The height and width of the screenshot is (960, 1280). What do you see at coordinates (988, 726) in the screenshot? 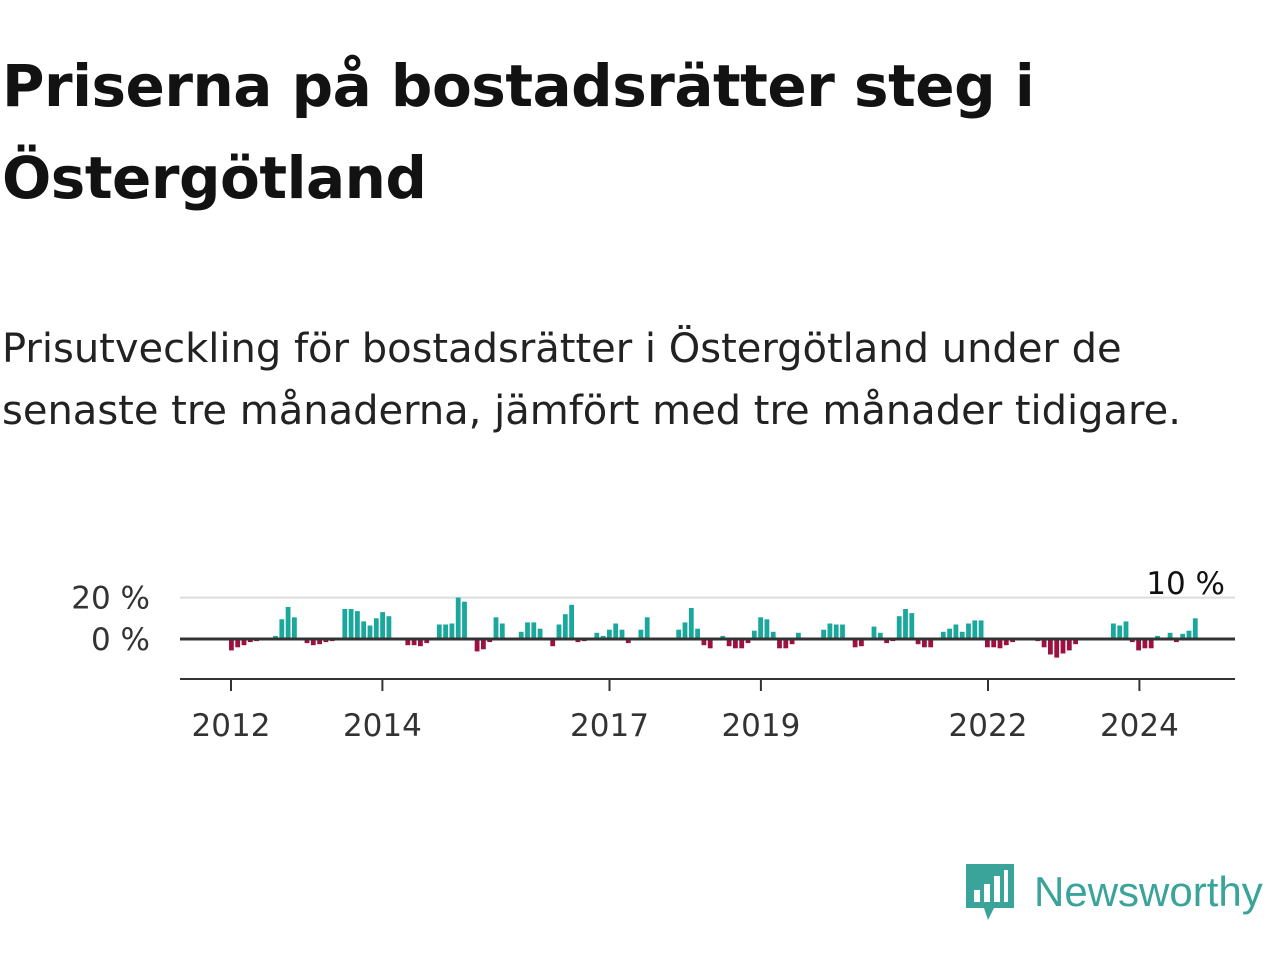
I see `x-tick-label: 2022` at bounding box center [988, 726].